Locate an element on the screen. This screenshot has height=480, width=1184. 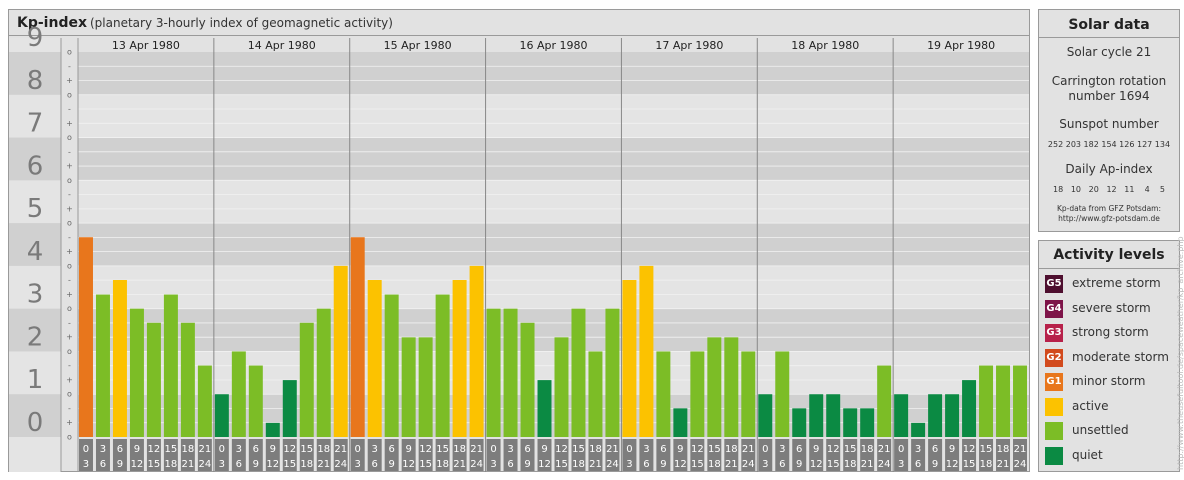
day-label: 15 Apr 1980 is located at coordinates (418, 45).